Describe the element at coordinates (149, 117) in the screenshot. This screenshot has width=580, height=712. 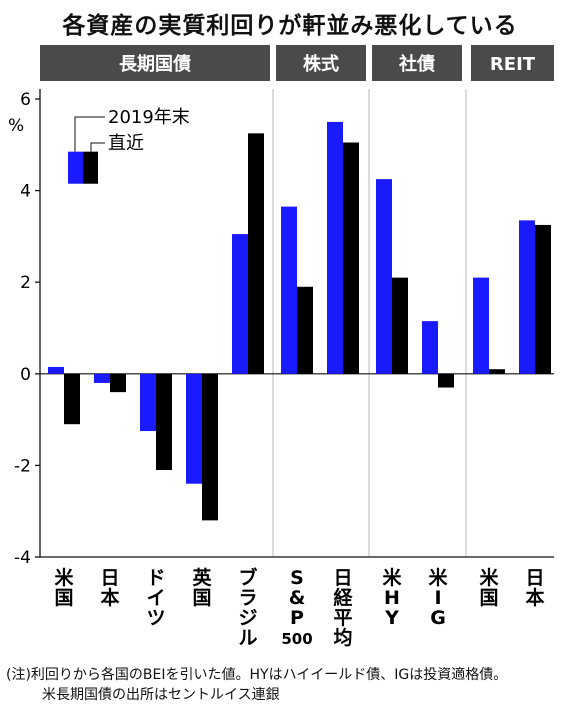
I see `legend-label-2019-end: 2019年末` at that location.